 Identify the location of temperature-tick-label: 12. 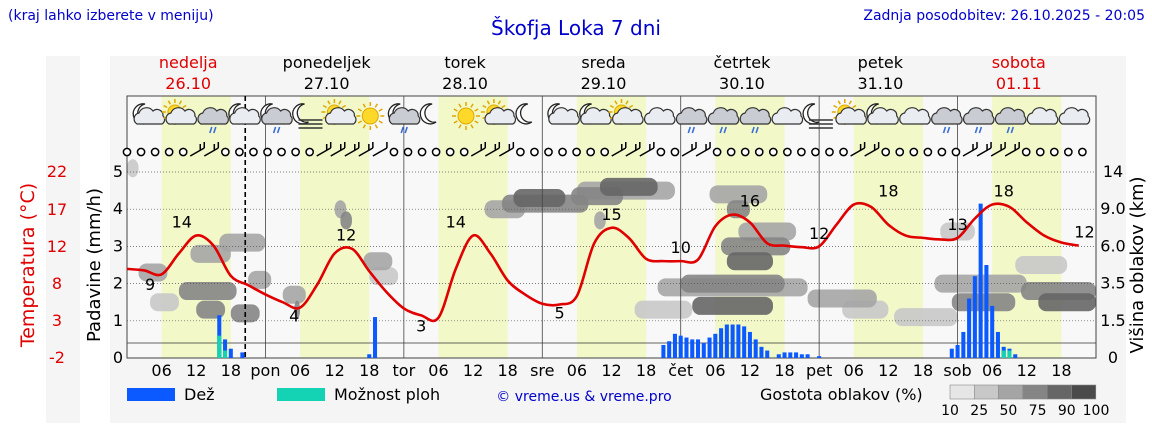
(57, 246).